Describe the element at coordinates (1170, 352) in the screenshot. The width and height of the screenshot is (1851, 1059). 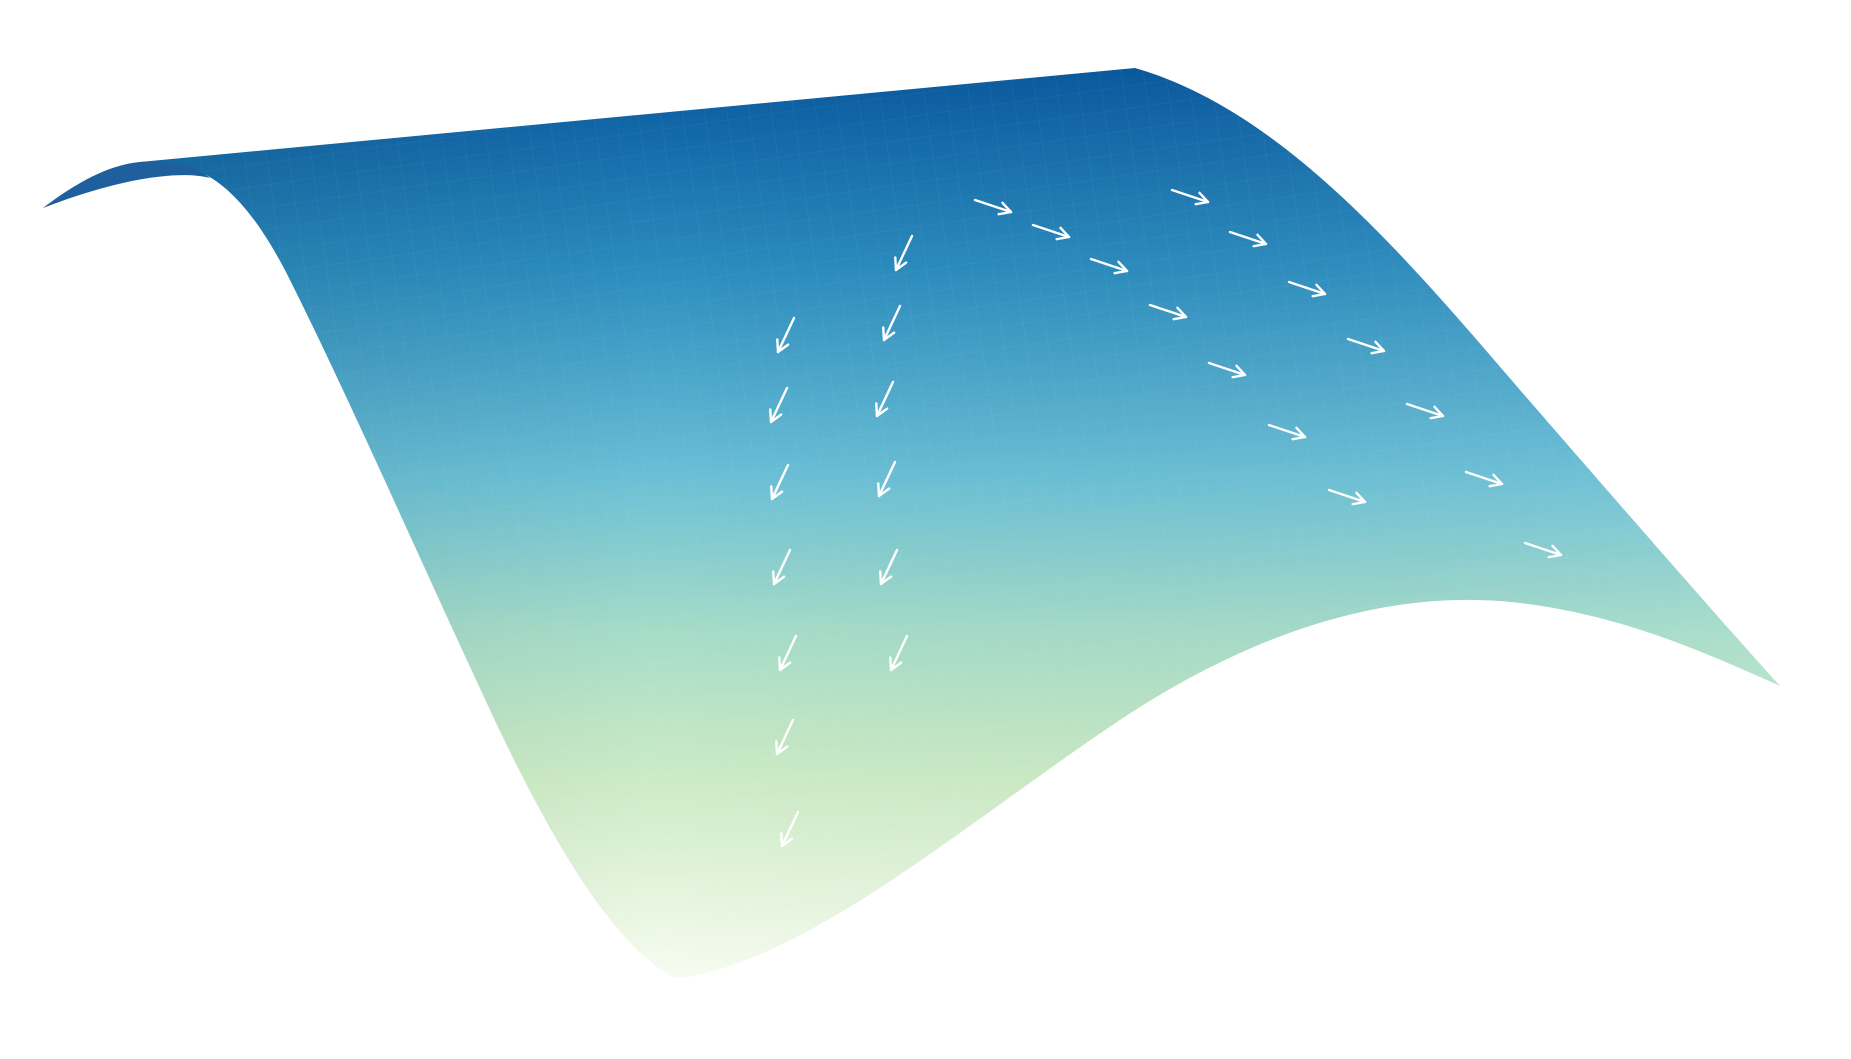
I see `diagonal-1-arrows` at that location.